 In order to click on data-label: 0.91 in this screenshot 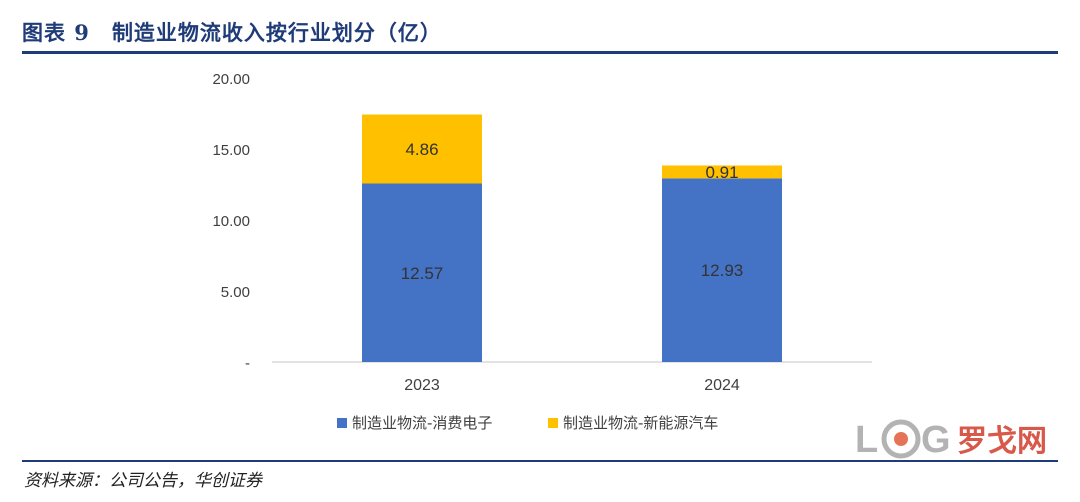, I will do `click(721, 172)`.